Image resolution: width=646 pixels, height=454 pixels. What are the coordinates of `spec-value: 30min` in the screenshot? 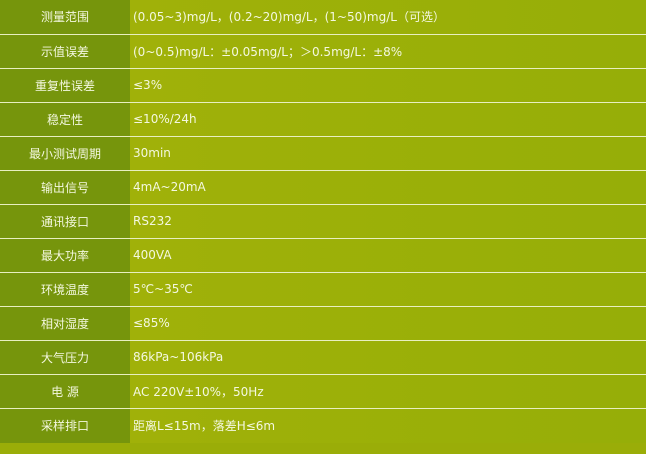 It's located at (388, 153).